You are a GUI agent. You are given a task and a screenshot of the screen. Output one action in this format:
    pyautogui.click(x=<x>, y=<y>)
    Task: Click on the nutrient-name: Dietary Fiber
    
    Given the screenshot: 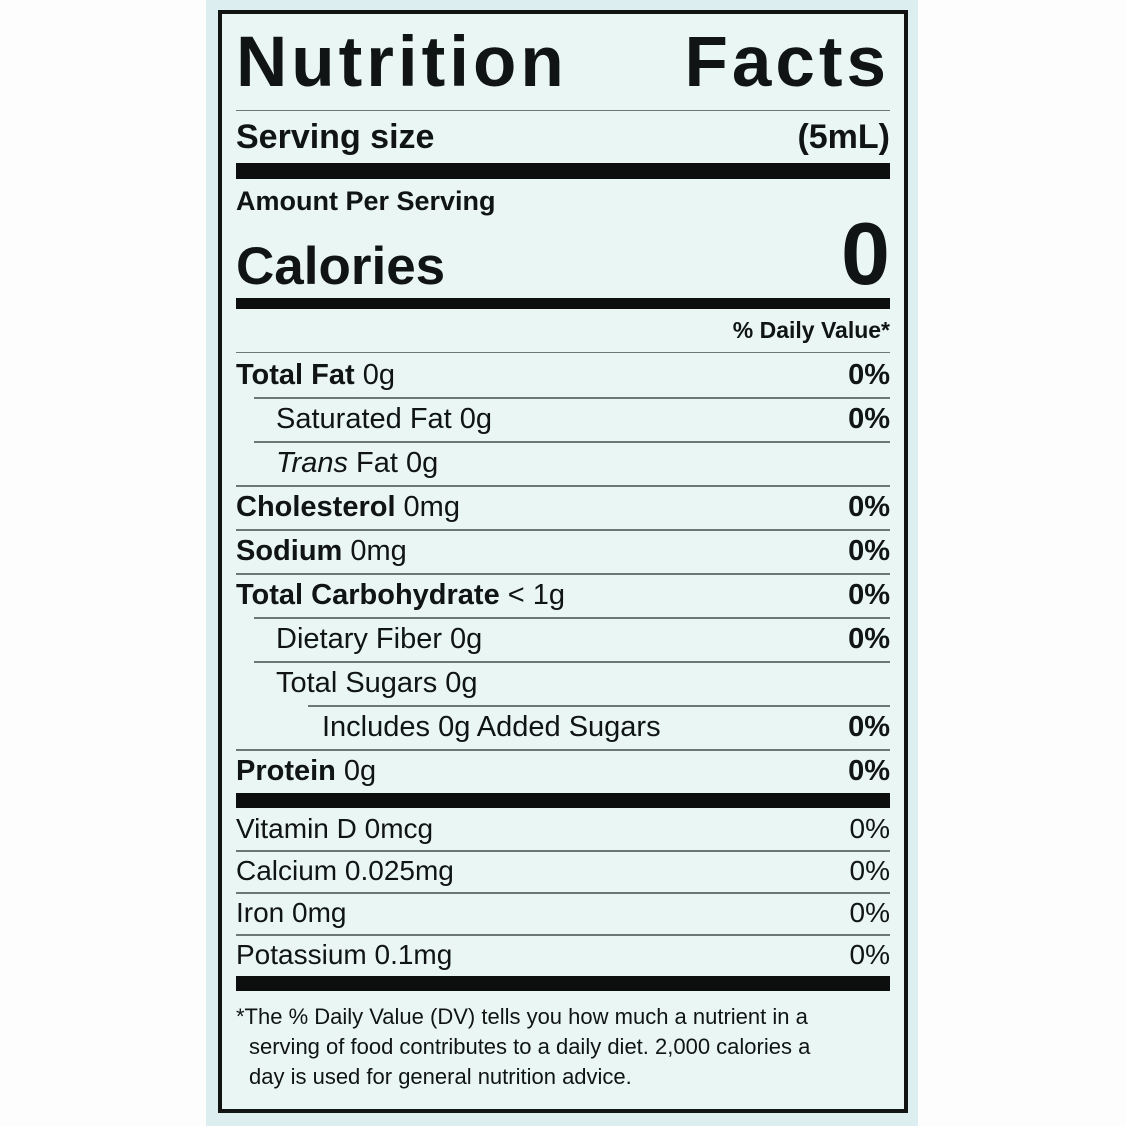 What is the action you would take?
    pyautogui.click(x=359, y=638)
    